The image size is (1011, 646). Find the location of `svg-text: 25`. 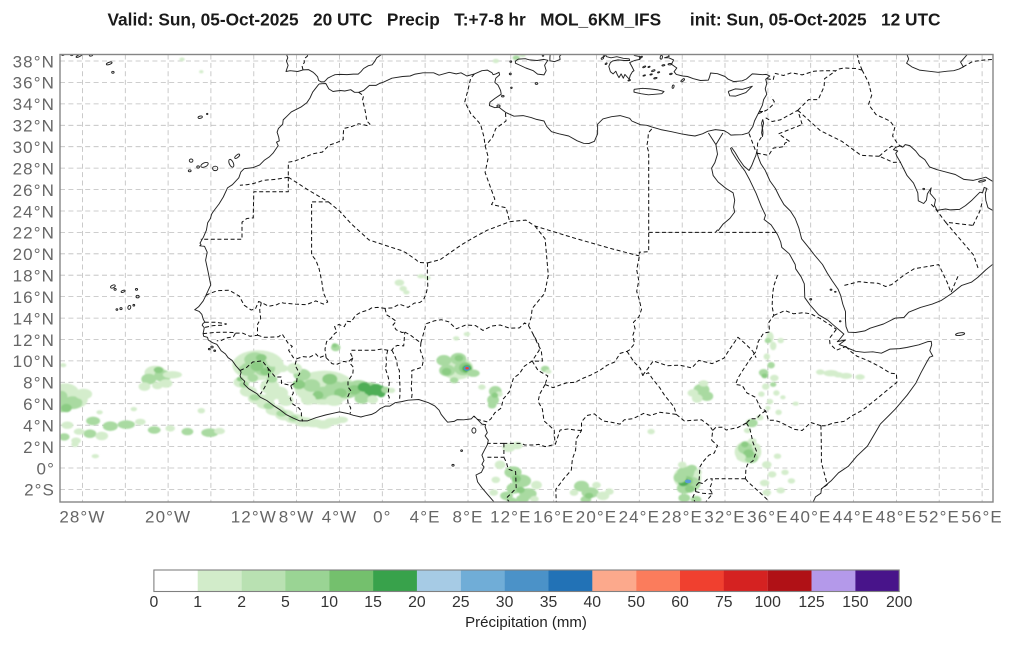

svg-text: 25 is located at coordinates (461, 602).